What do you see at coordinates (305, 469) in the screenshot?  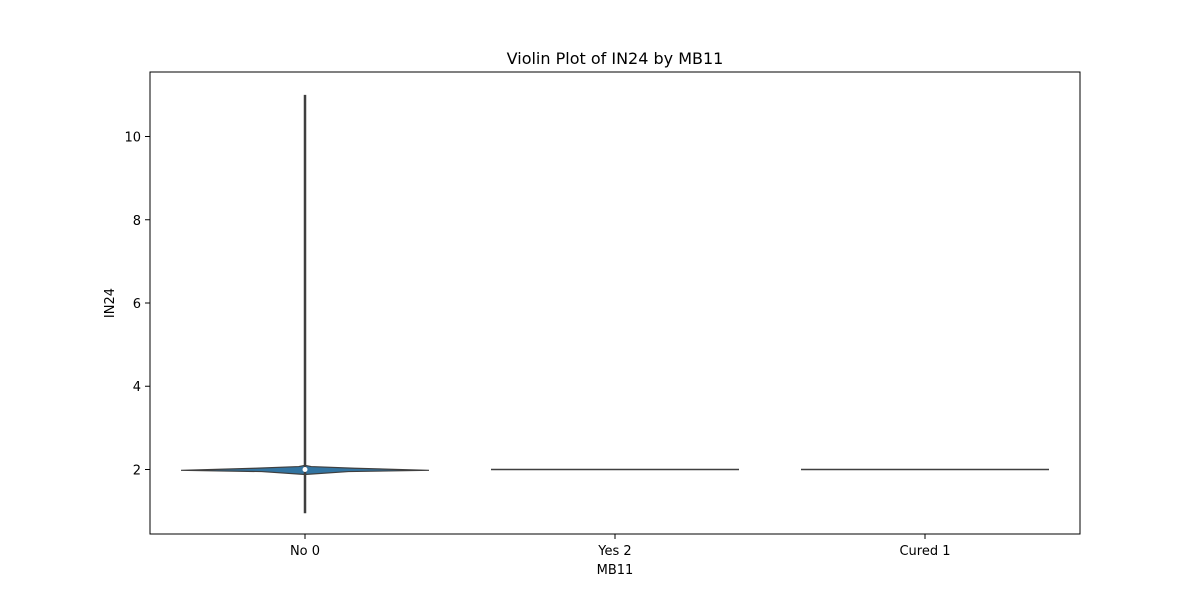 I see `violin-median-point` at bounding box center [305, 469].